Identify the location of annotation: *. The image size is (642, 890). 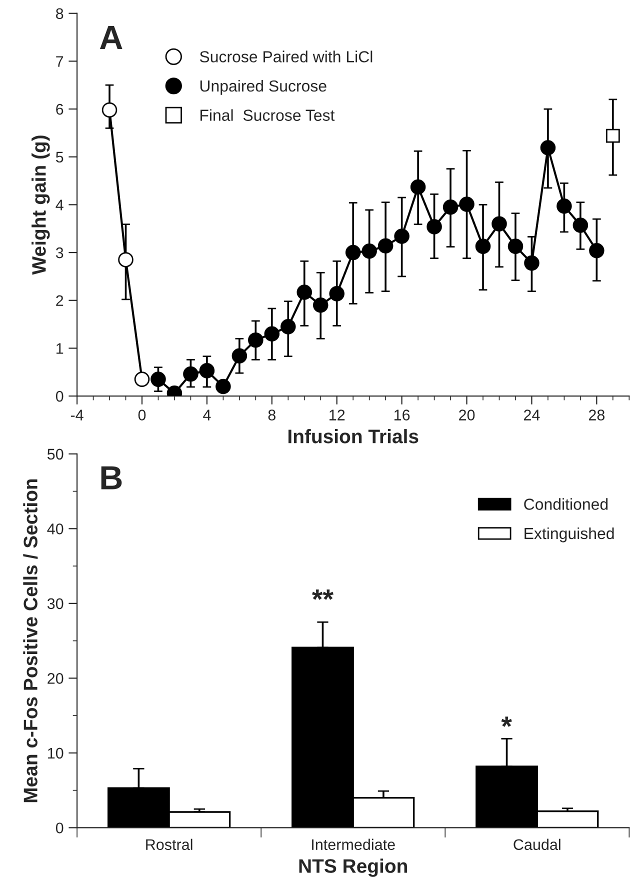
(506, 721).